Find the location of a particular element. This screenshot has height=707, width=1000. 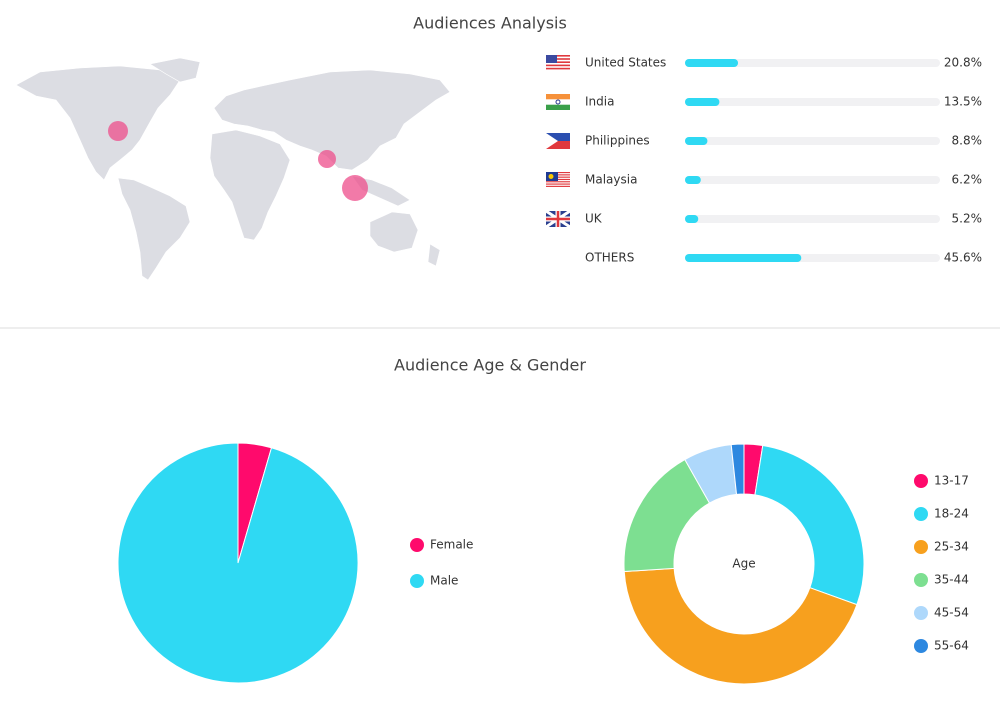

flag-wheel is located at coordinates (558, 102).